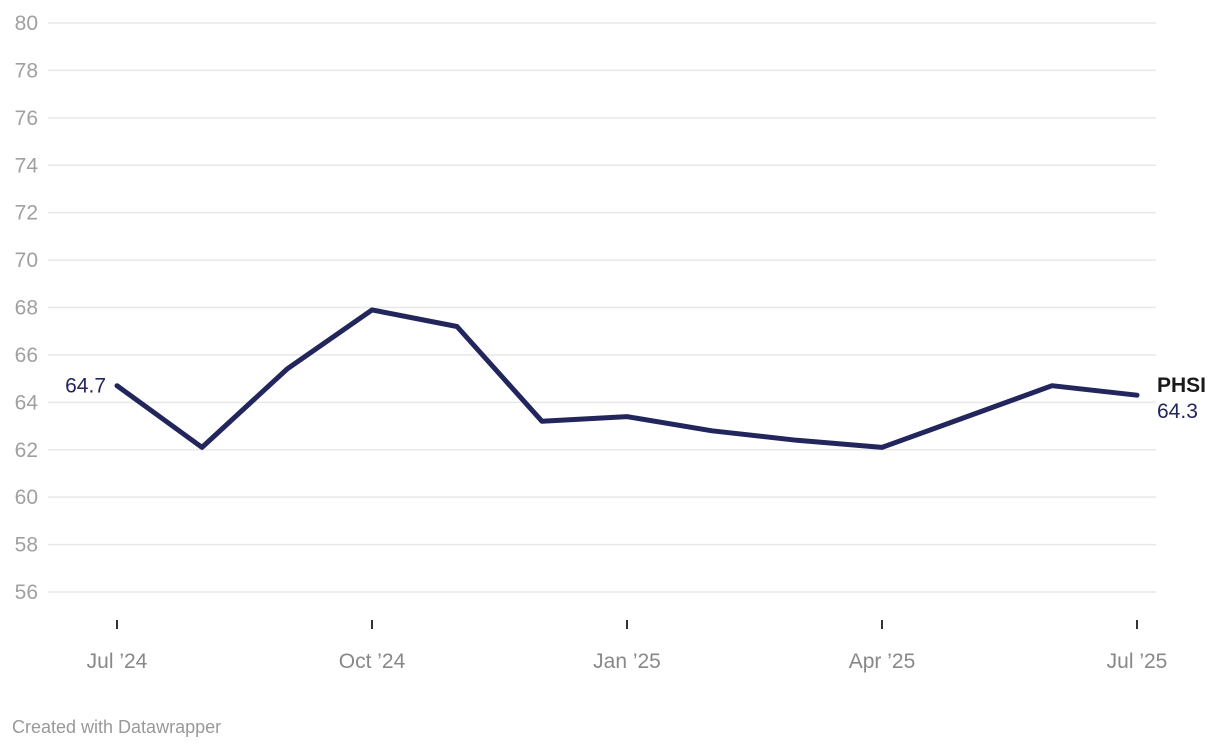 Image resolution: width=1220 pixels, height=750 pixels. I want to click on y-axis-label: 58, so click(26, 545).